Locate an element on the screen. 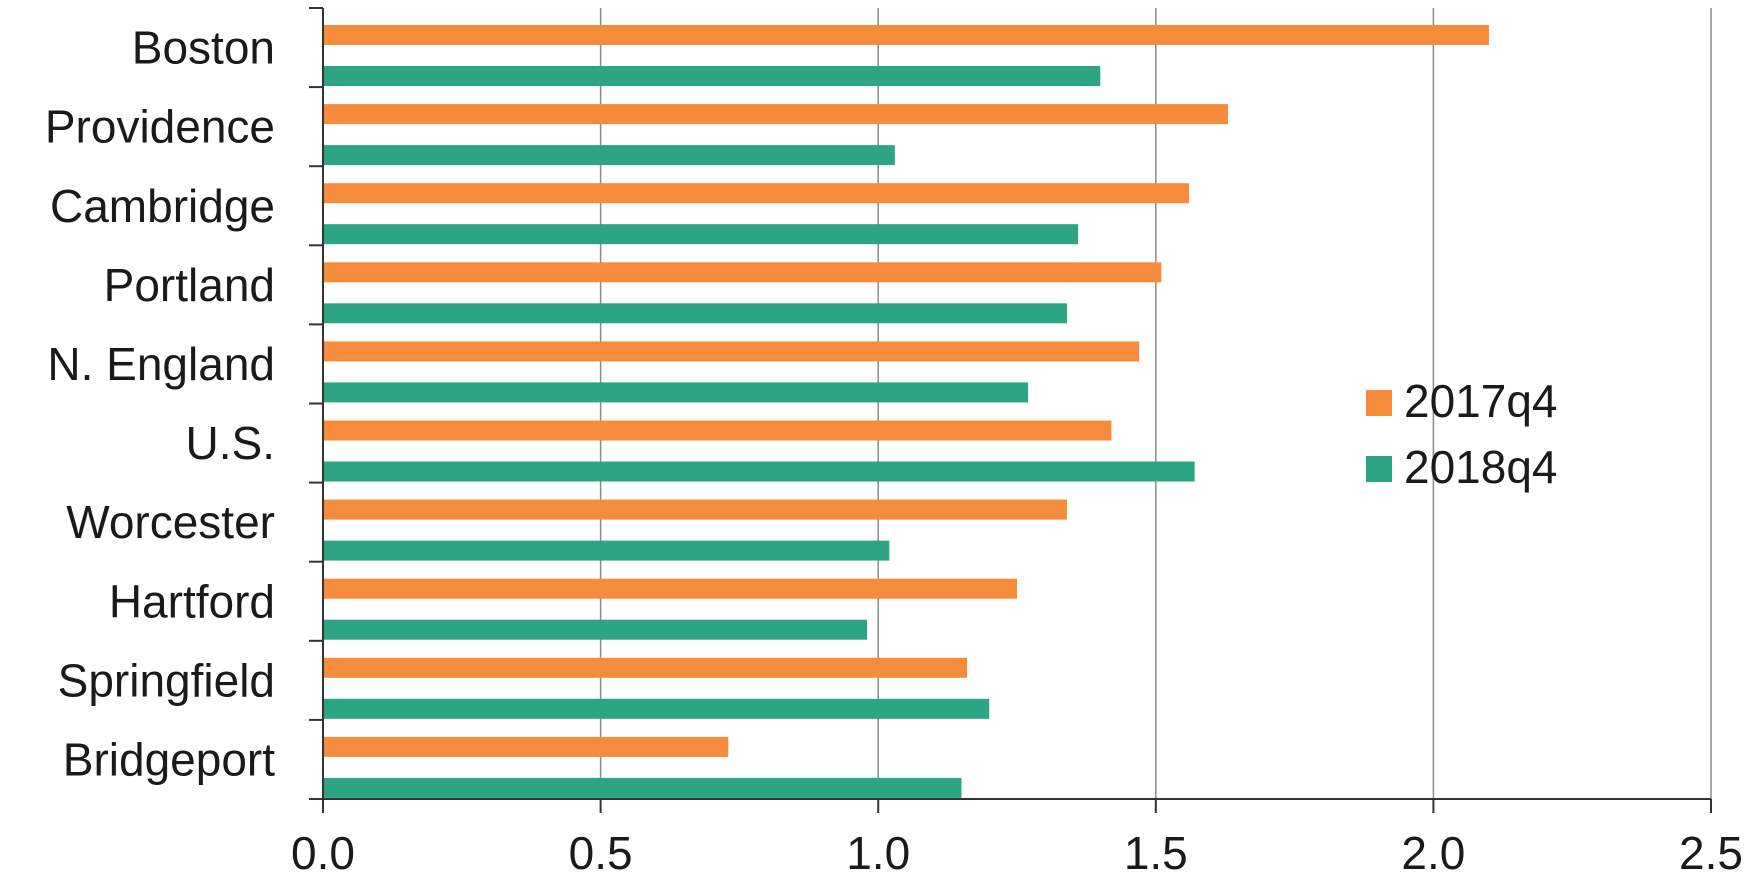  x-tick-label: 2.5 is located at coordinates (1711, 853).